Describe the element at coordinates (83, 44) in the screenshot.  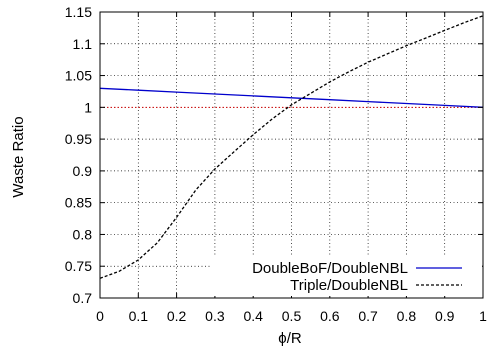
I see `y-tick-label: 1.1` at that location.